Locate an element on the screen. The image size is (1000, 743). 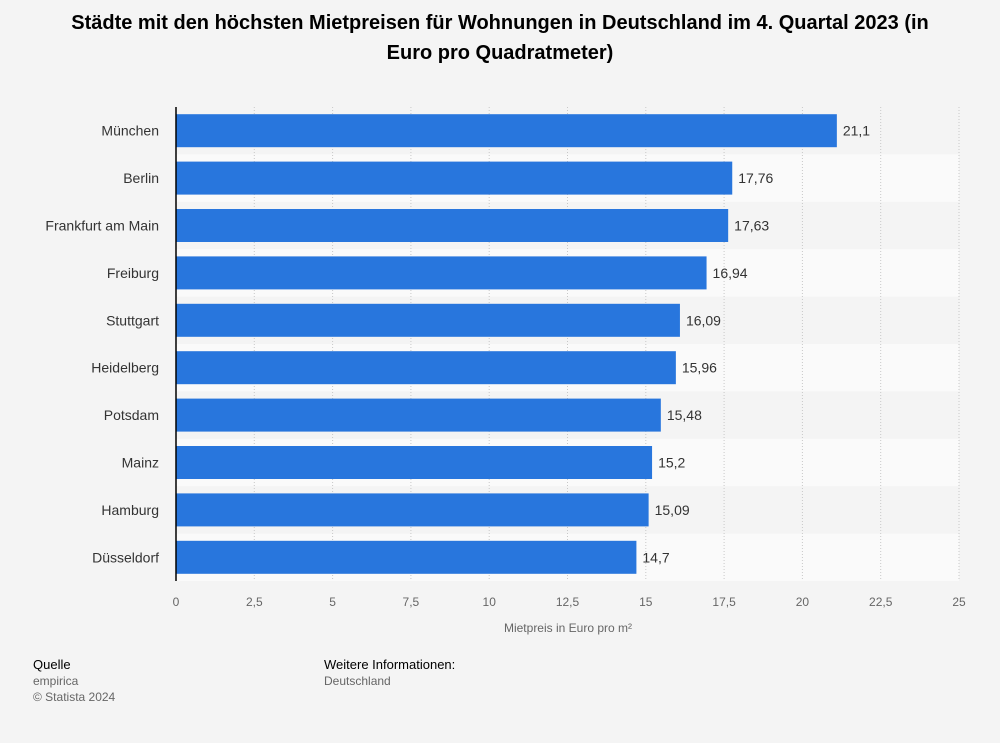
category-label: Hamburg is located at coordinates (130, 510).